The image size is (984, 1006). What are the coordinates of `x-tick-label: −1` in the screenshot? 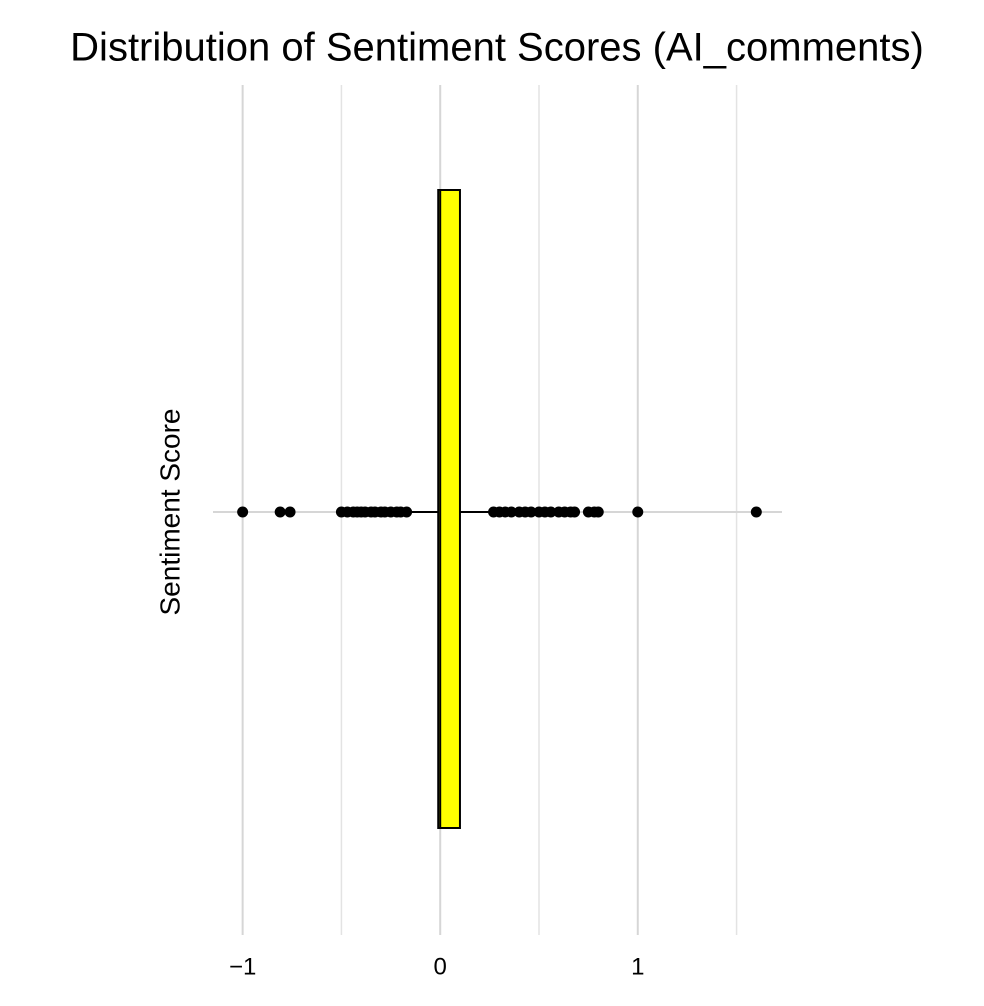 It's located at (242, 966).